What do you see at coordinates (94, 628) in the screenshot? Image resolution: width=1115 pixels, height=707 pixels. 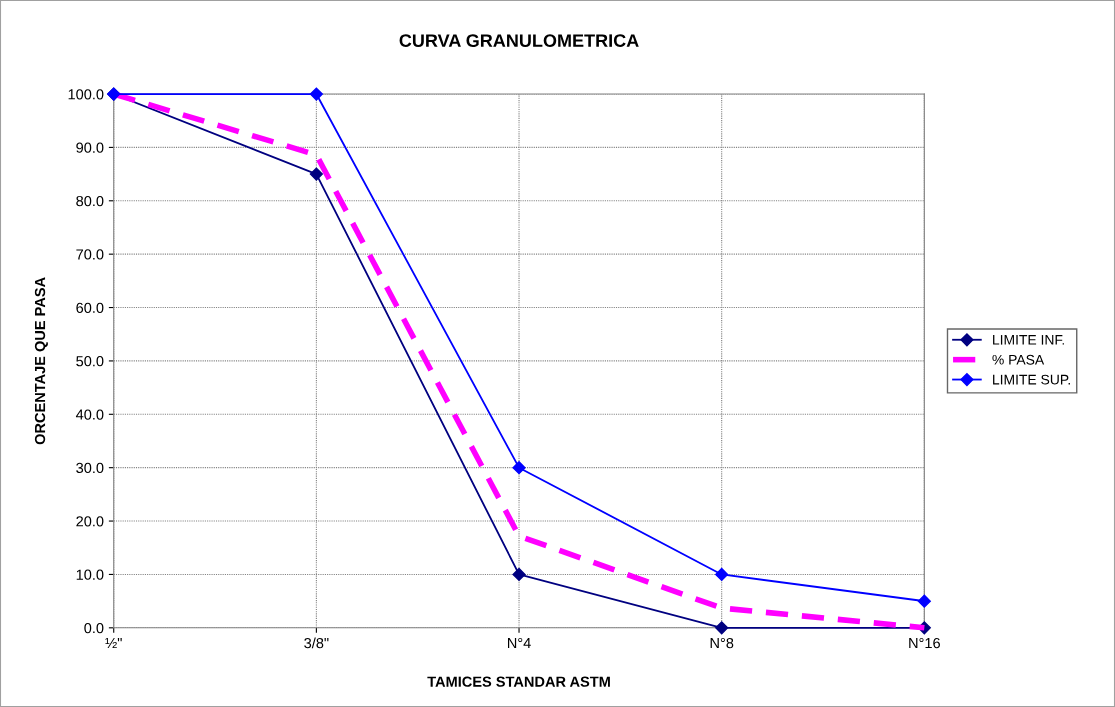 I see `y-tick-label: 0.0` at bounding box center [94, 628].